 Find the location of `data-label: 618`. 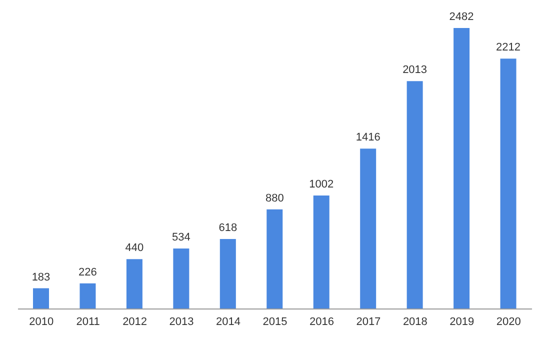

data-label: 618 is located at coordinates (228, 228).